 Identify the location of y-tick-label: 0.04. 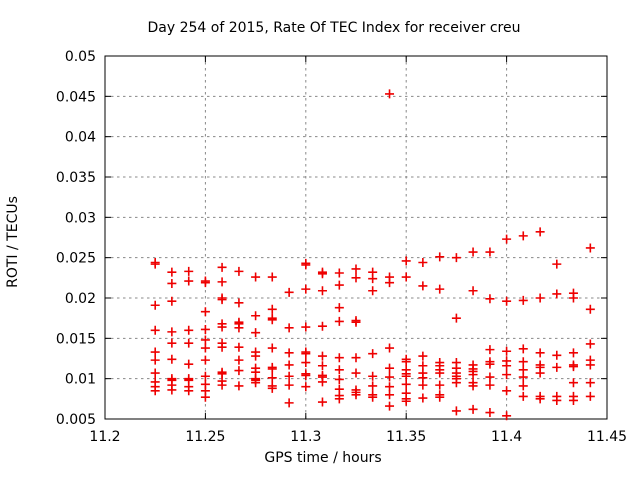
(80, 138).